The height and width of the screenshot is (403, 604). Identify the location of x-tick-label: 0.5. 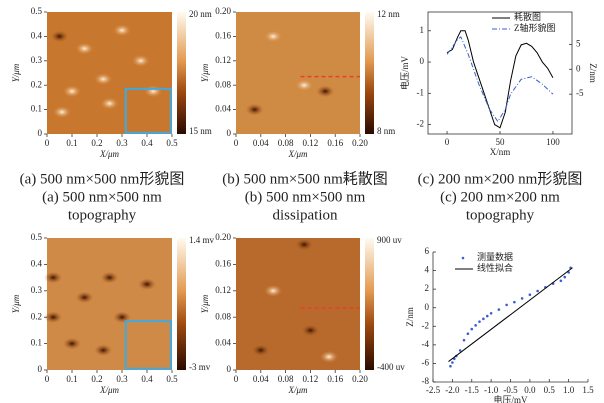
(550, 390).